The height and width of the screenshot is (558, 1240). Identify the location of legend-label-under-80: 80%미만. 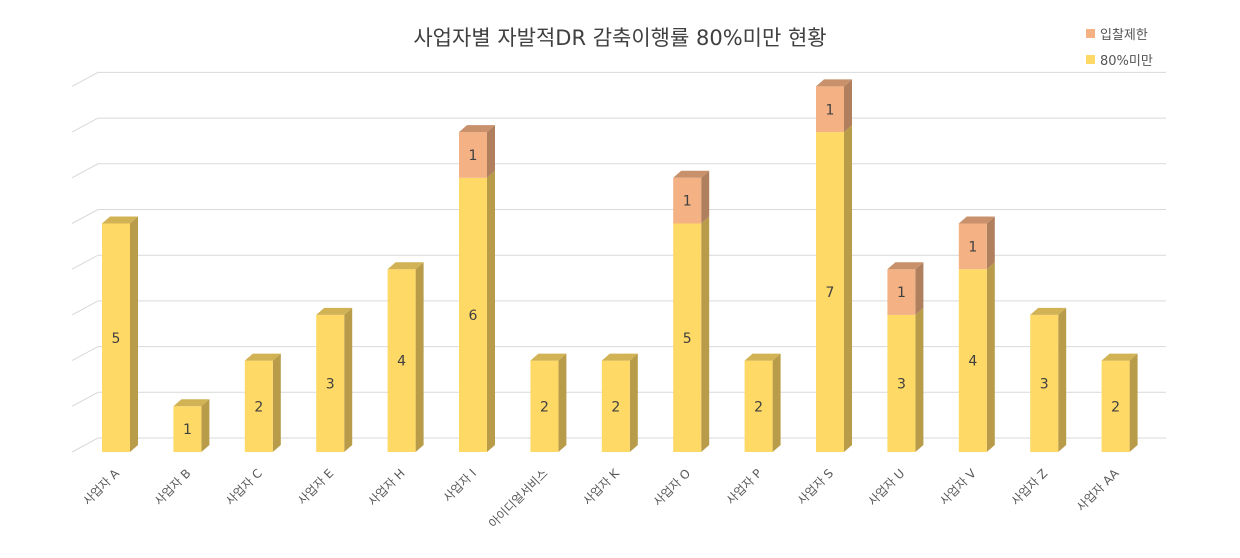
(1126, 61).